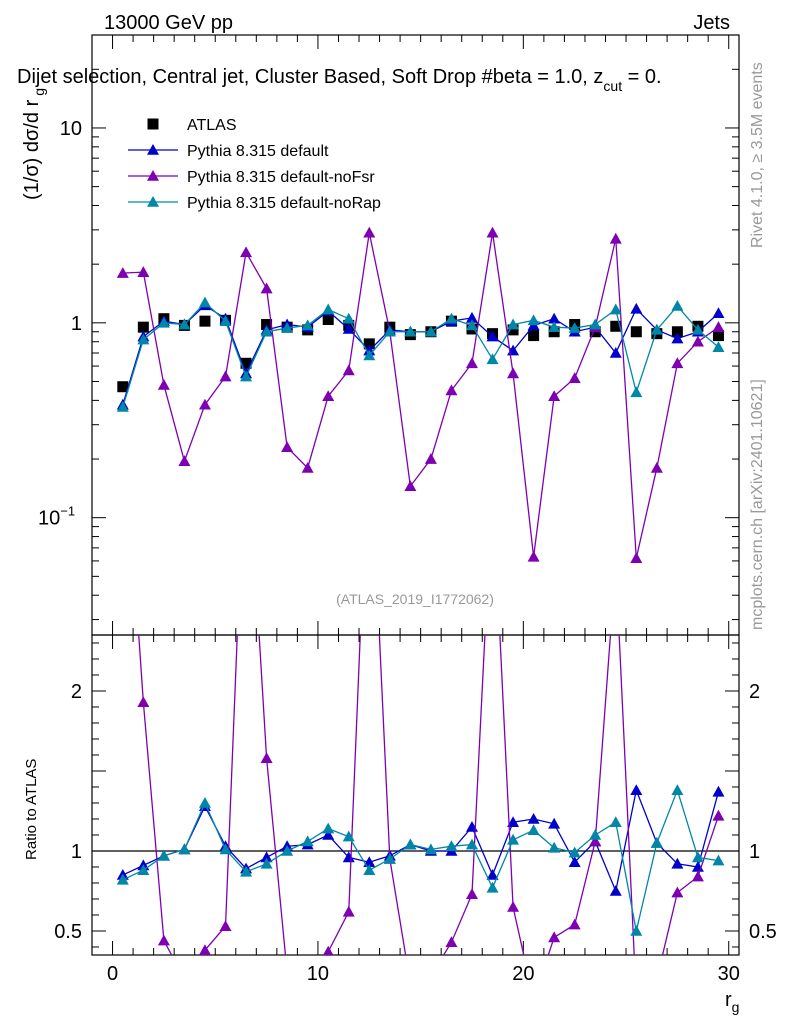 The width and height of the screenshot is (786, 1024). What do you see at coordinates (757, 504) in the screenshot?
I see `mcplots-label-group: mcplots.cern.ch [arXiv:2401.10621]` at bounding box center [757, 504].